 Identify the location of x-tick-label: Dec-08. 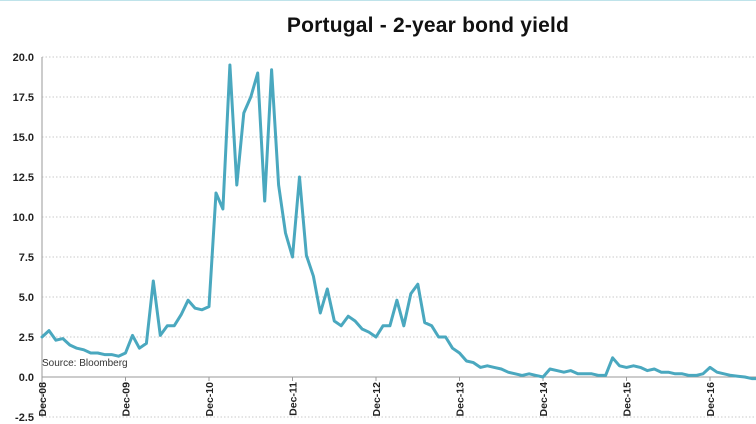
(43, 399).